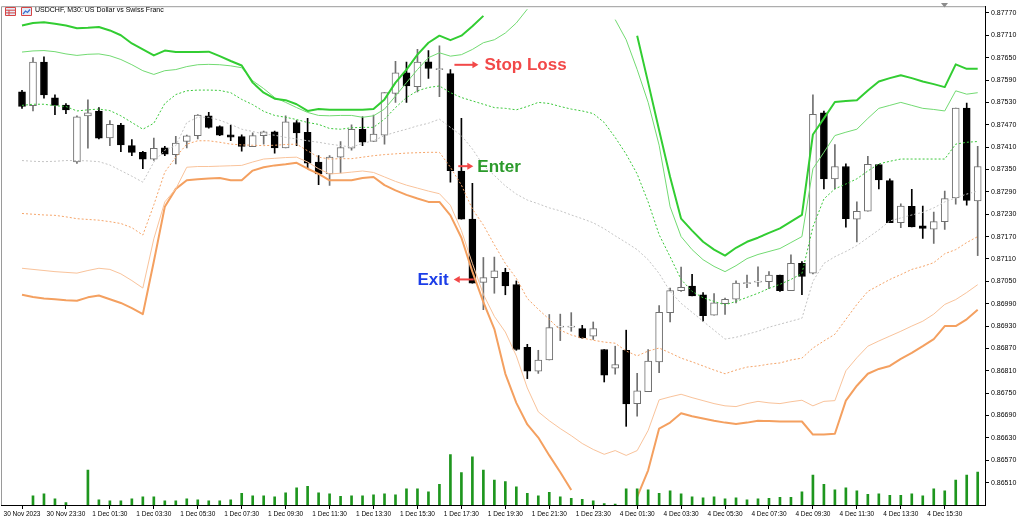 Image resolution: width=1024 pixels, height=521 pixels. What do you see at coordinates (433, 280) in the screenshot?
I see `annotation: Exit` at bounding box center [433, 280].